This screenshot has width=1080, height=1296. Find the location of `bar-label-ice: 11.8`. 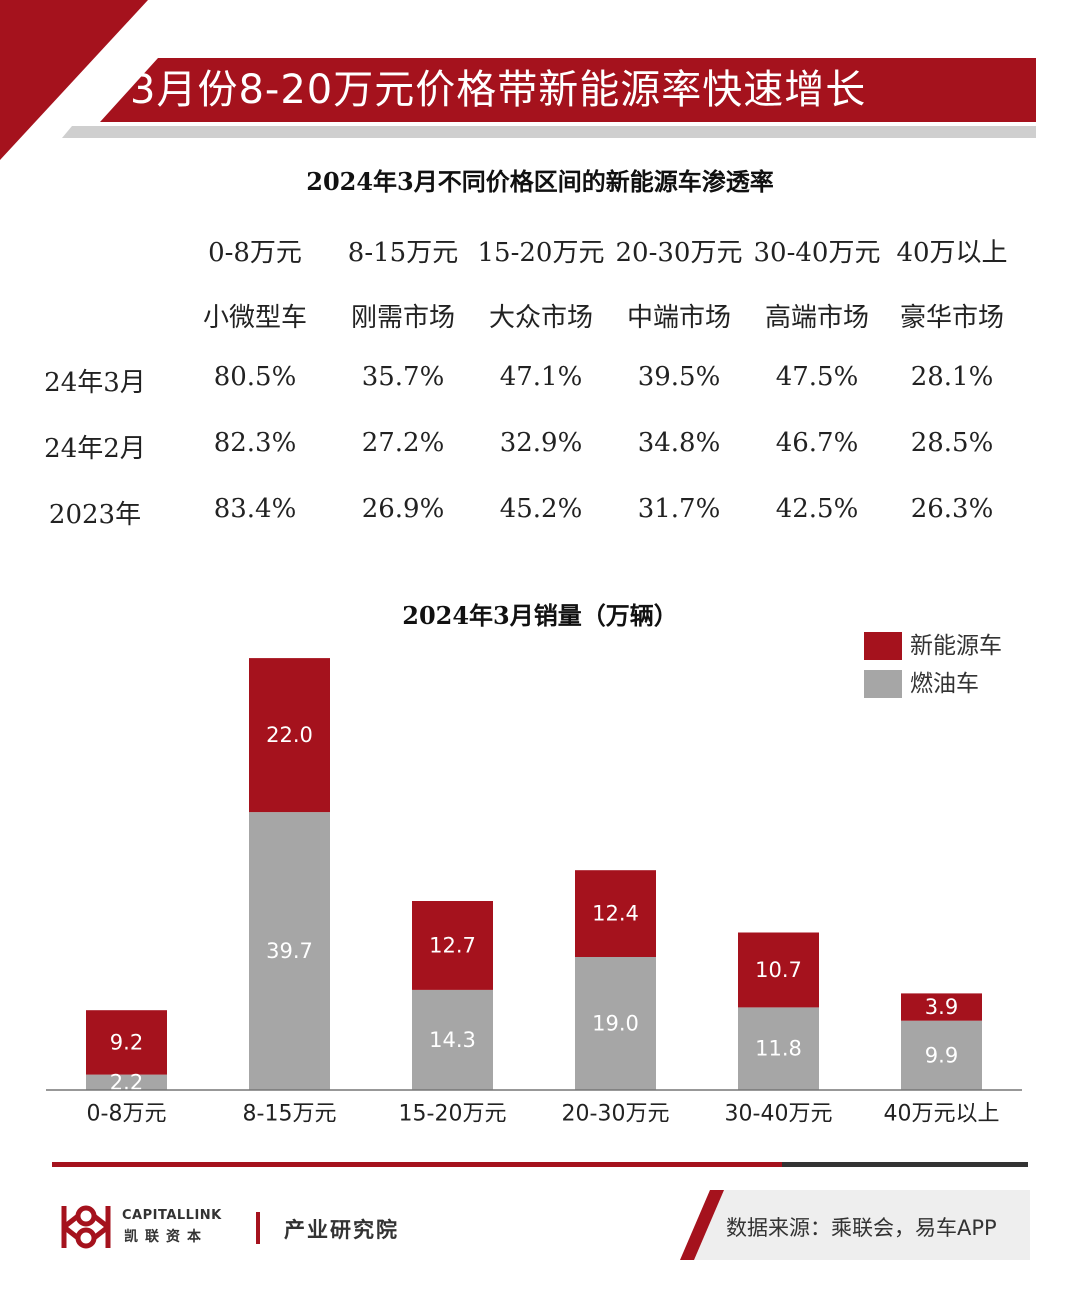

bar-label-ice: 11.8 is located at coordinates (778, 1049).